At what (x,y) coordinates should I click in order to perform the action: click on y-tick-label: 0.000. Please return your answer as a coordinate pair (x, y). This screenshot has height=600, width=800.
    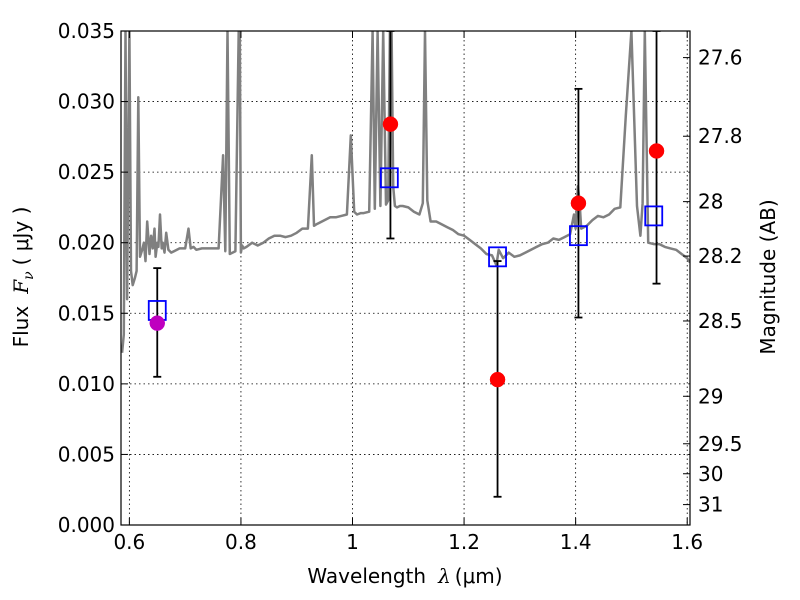
    Looking at the image, I should click on (86, 525).